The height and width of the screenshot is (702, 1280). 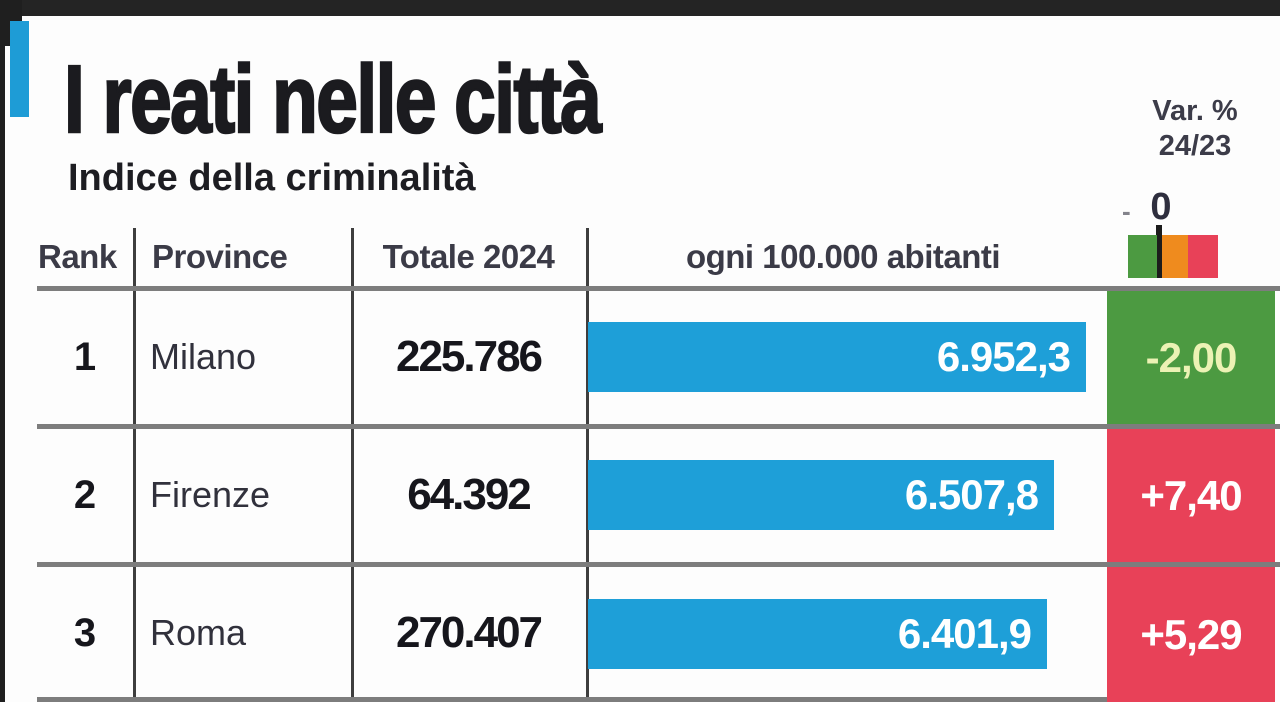 What do you see at coordinates (469, 632) in the screenshot?
I see `total-2024-value: 270.407` at bounding box center [469, 632].